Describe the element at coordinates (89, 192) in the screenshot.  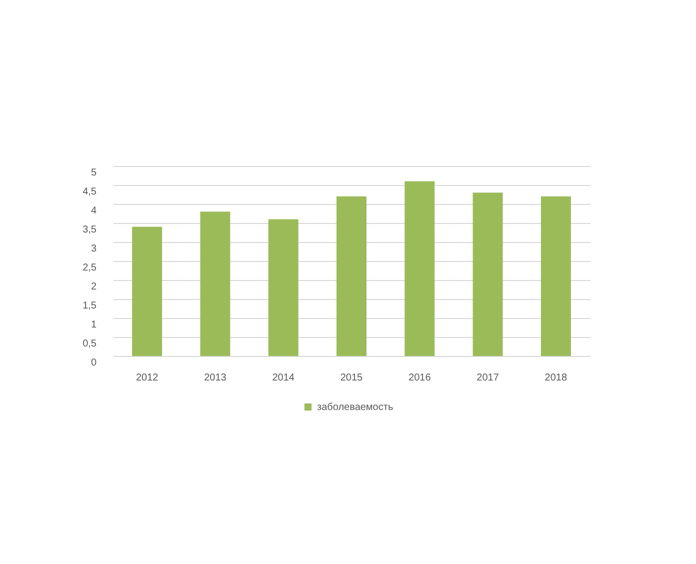
I see `y-tick-label: 4,5` at that location.